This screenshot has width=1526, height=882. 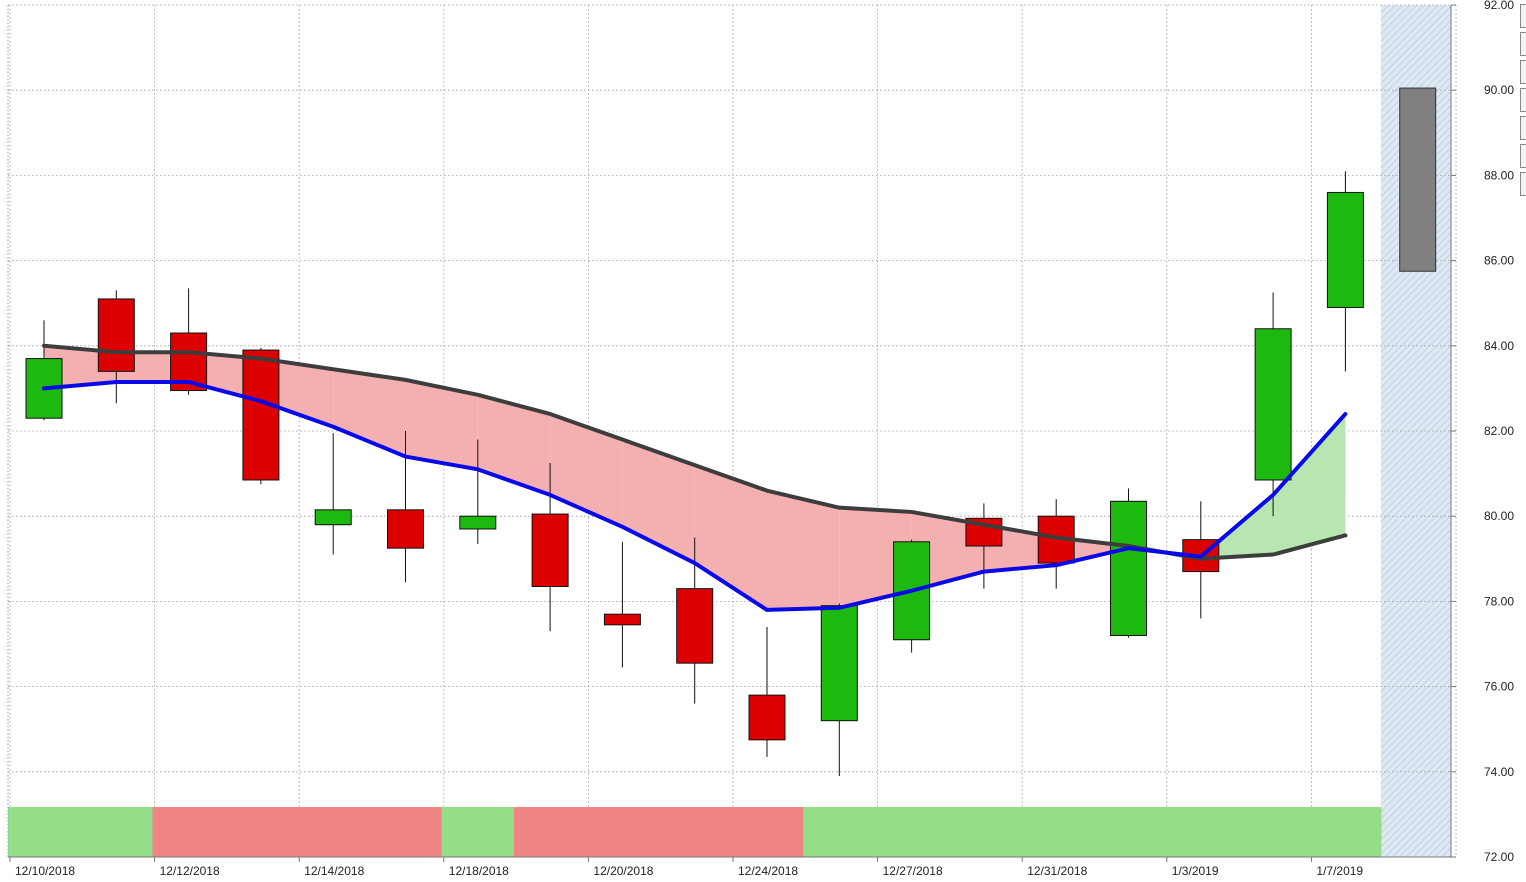 What do you see at coordinates (1499, 857) in the screenshot?
I see `y-tick-label: 72.00` at bounding box center [1499, 857].